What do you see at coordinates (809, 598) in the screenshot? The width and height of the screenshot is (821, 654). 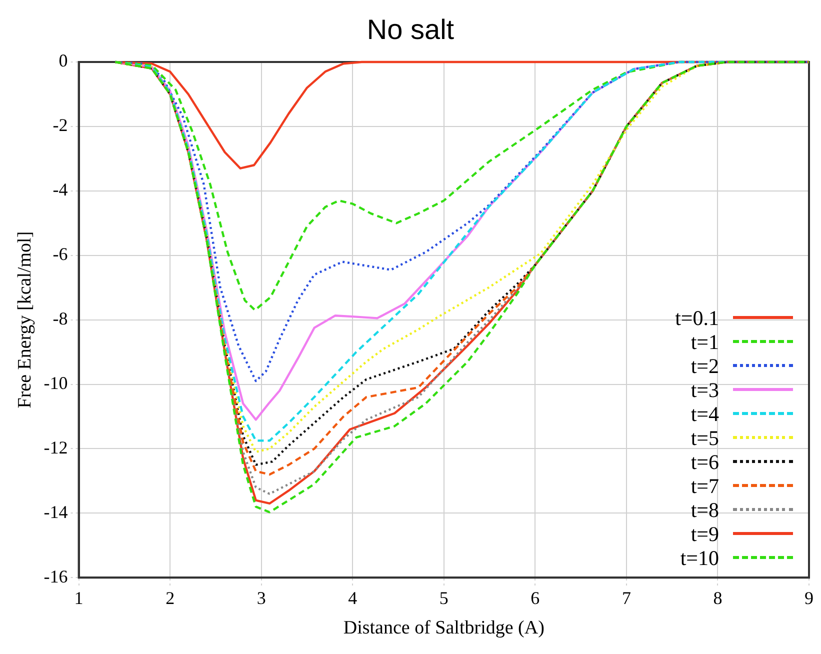 I see `x-tick-label: 9` at bounding box center [809, 598].